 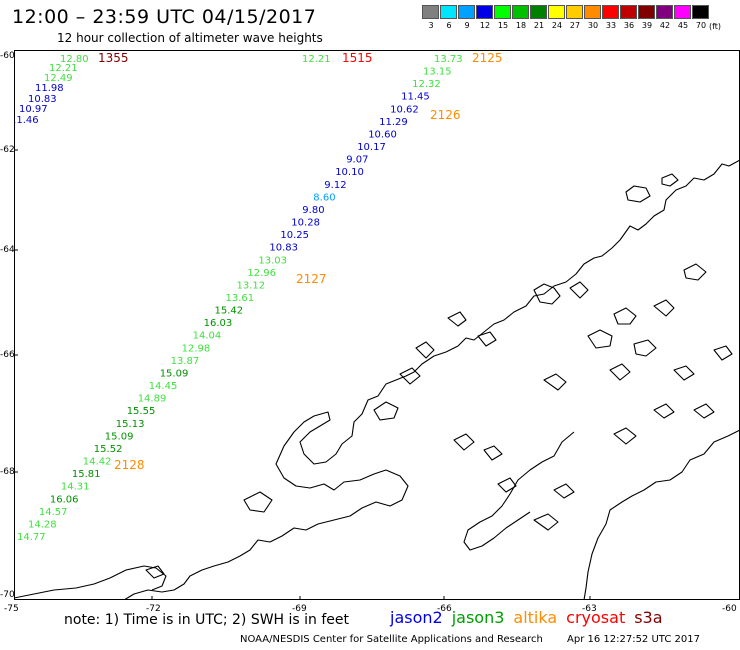 What do you see at coordinates (431, 17) in the screenshot?
I see `scale-bin: 3` at bounding box center [431, 17].